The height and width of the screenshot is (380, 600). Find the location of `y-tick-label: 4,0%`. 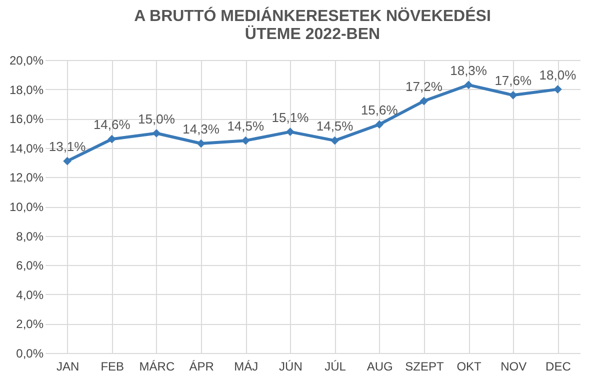

y-tick-label: 4,0% is located at coordinates (30, 295).